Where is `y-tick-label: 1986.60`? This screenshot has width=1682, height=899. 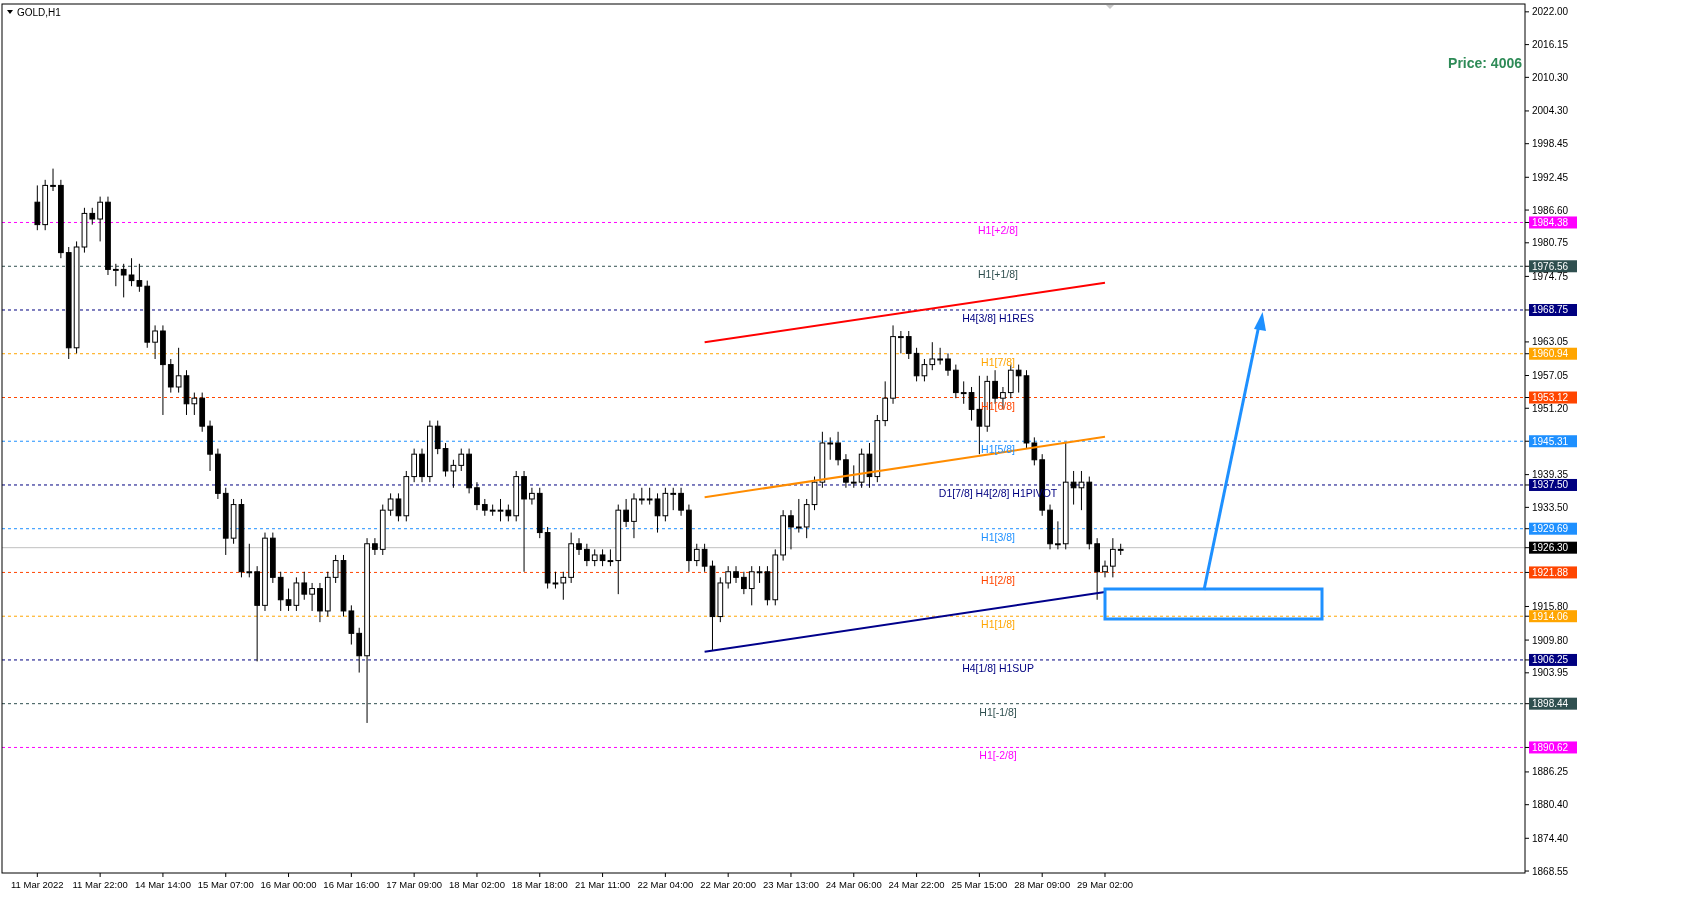
y-tick-label: 1986.60 is located at coordinates (1550, 210).